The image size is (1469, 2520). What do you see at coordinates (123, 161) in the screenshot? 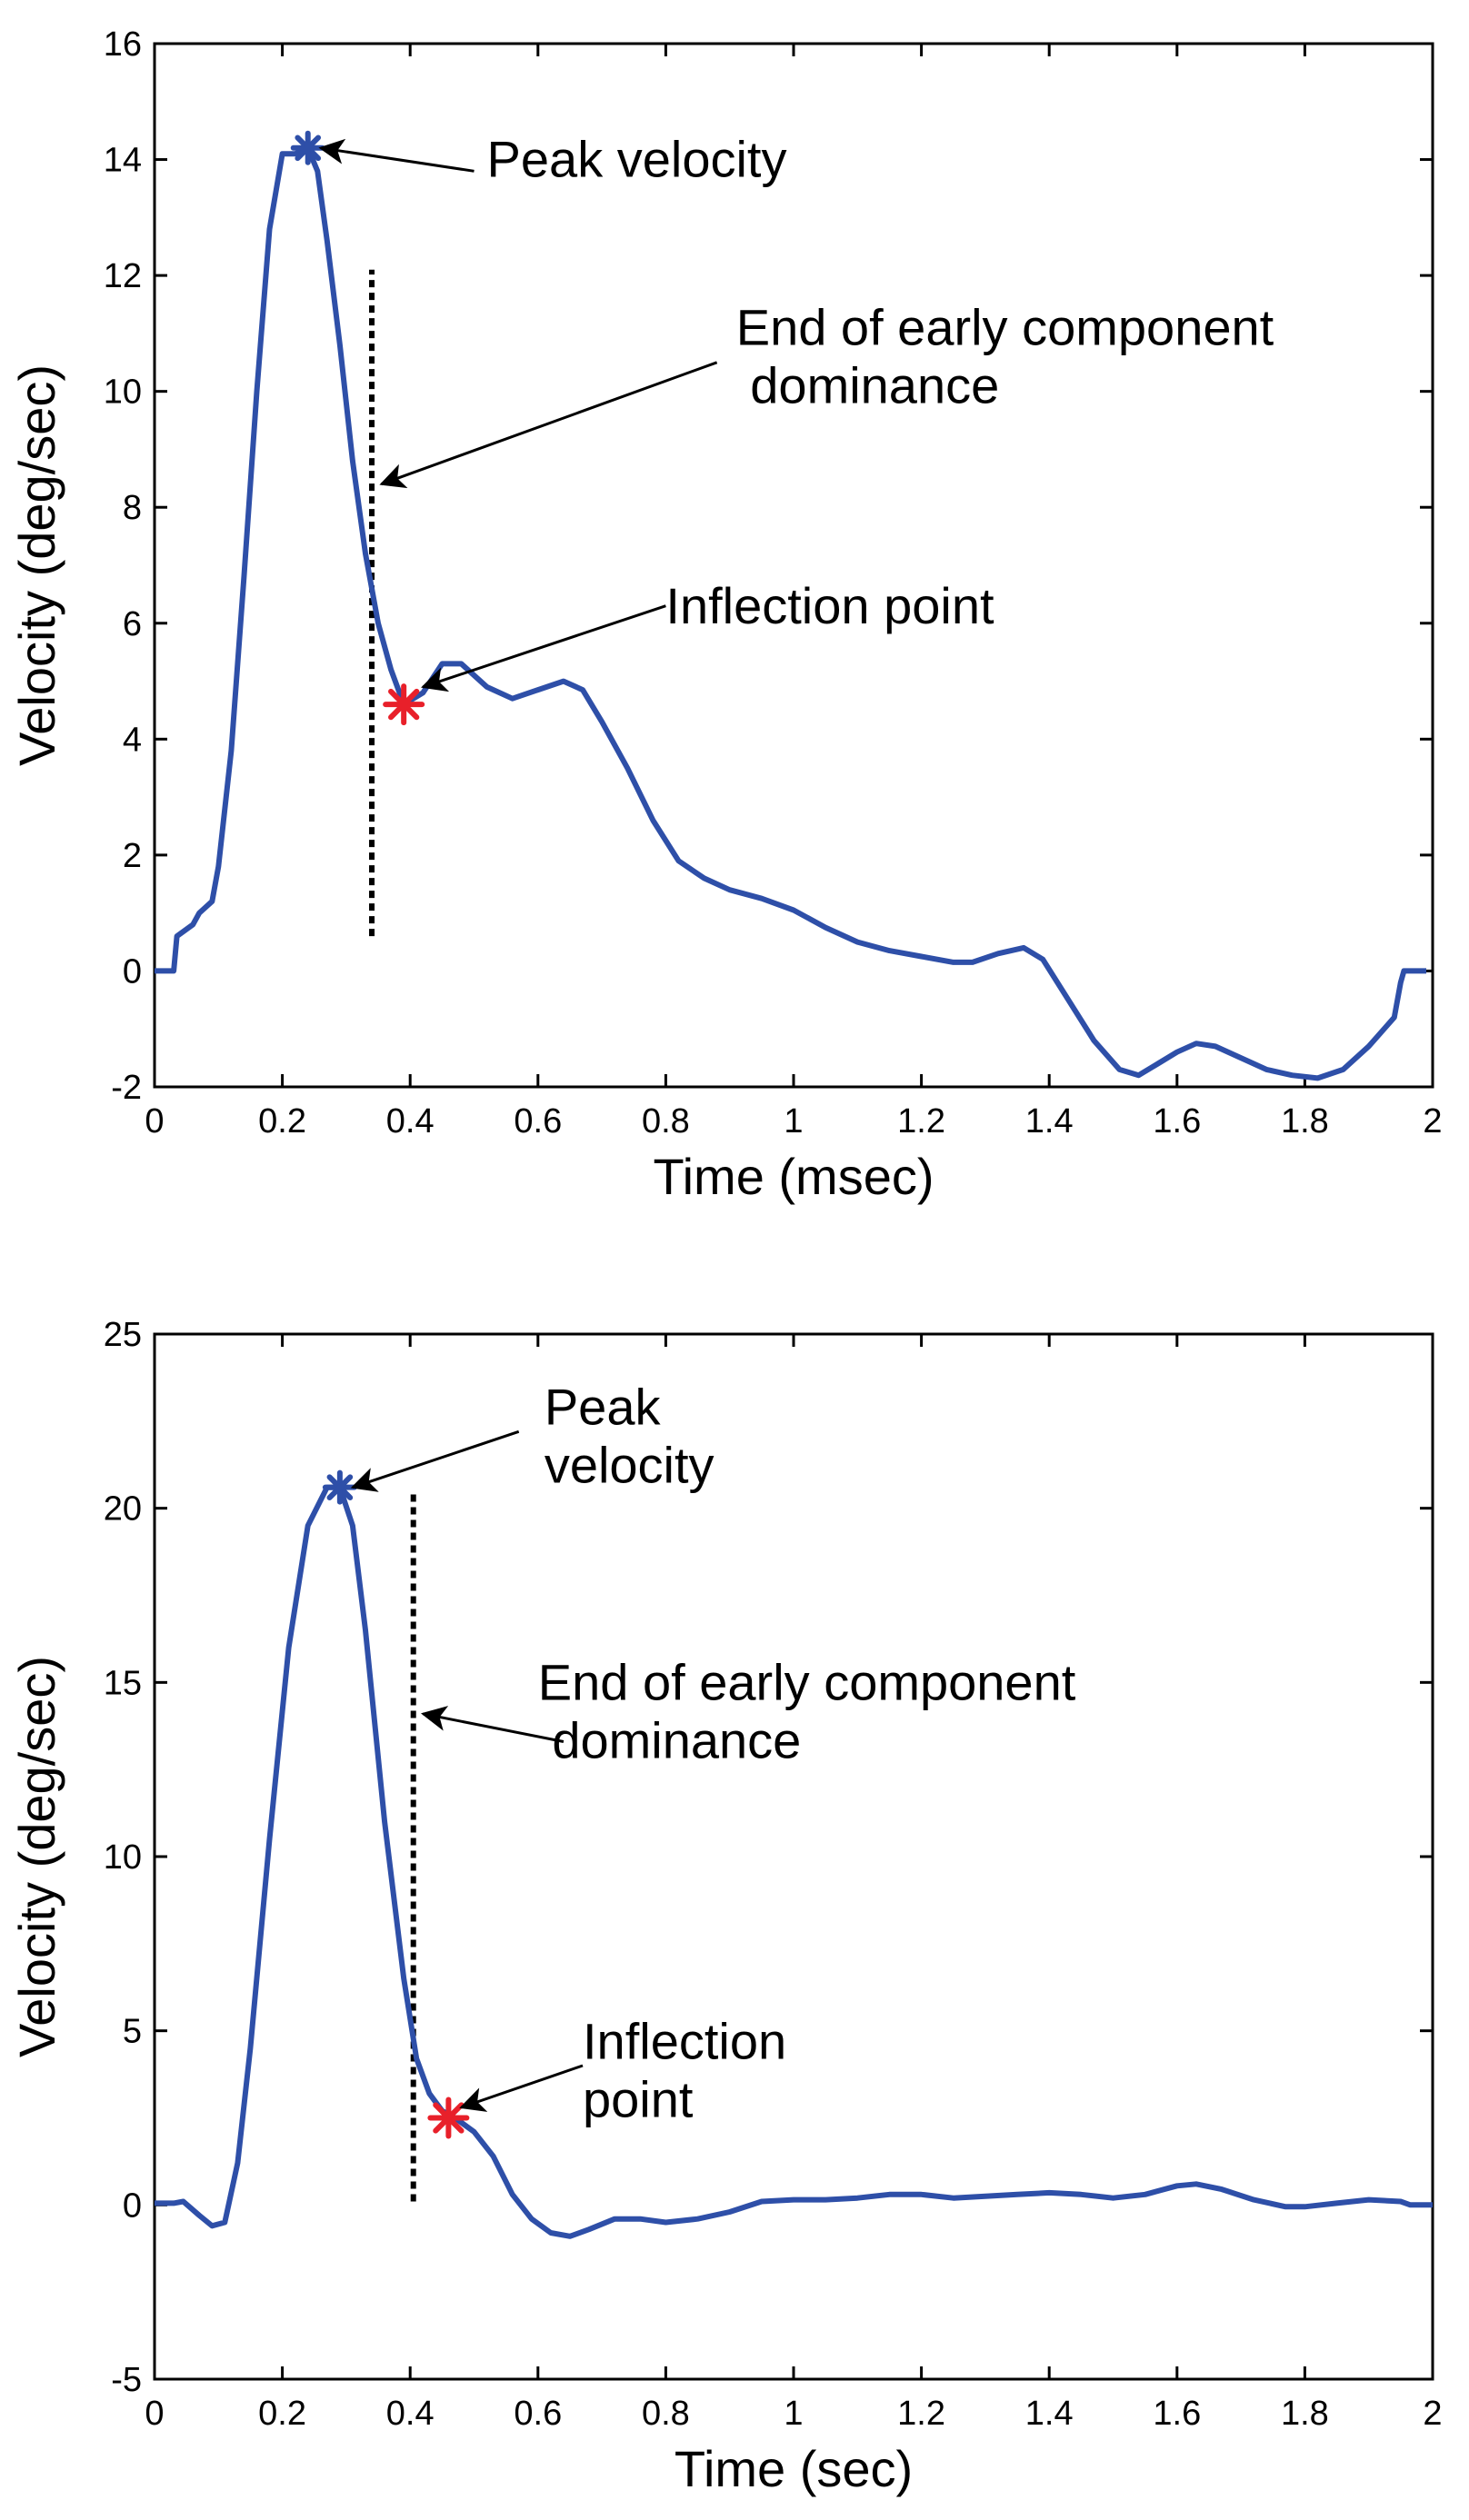
I see `y-tick-label: 14` at bounding box center [123, 161].